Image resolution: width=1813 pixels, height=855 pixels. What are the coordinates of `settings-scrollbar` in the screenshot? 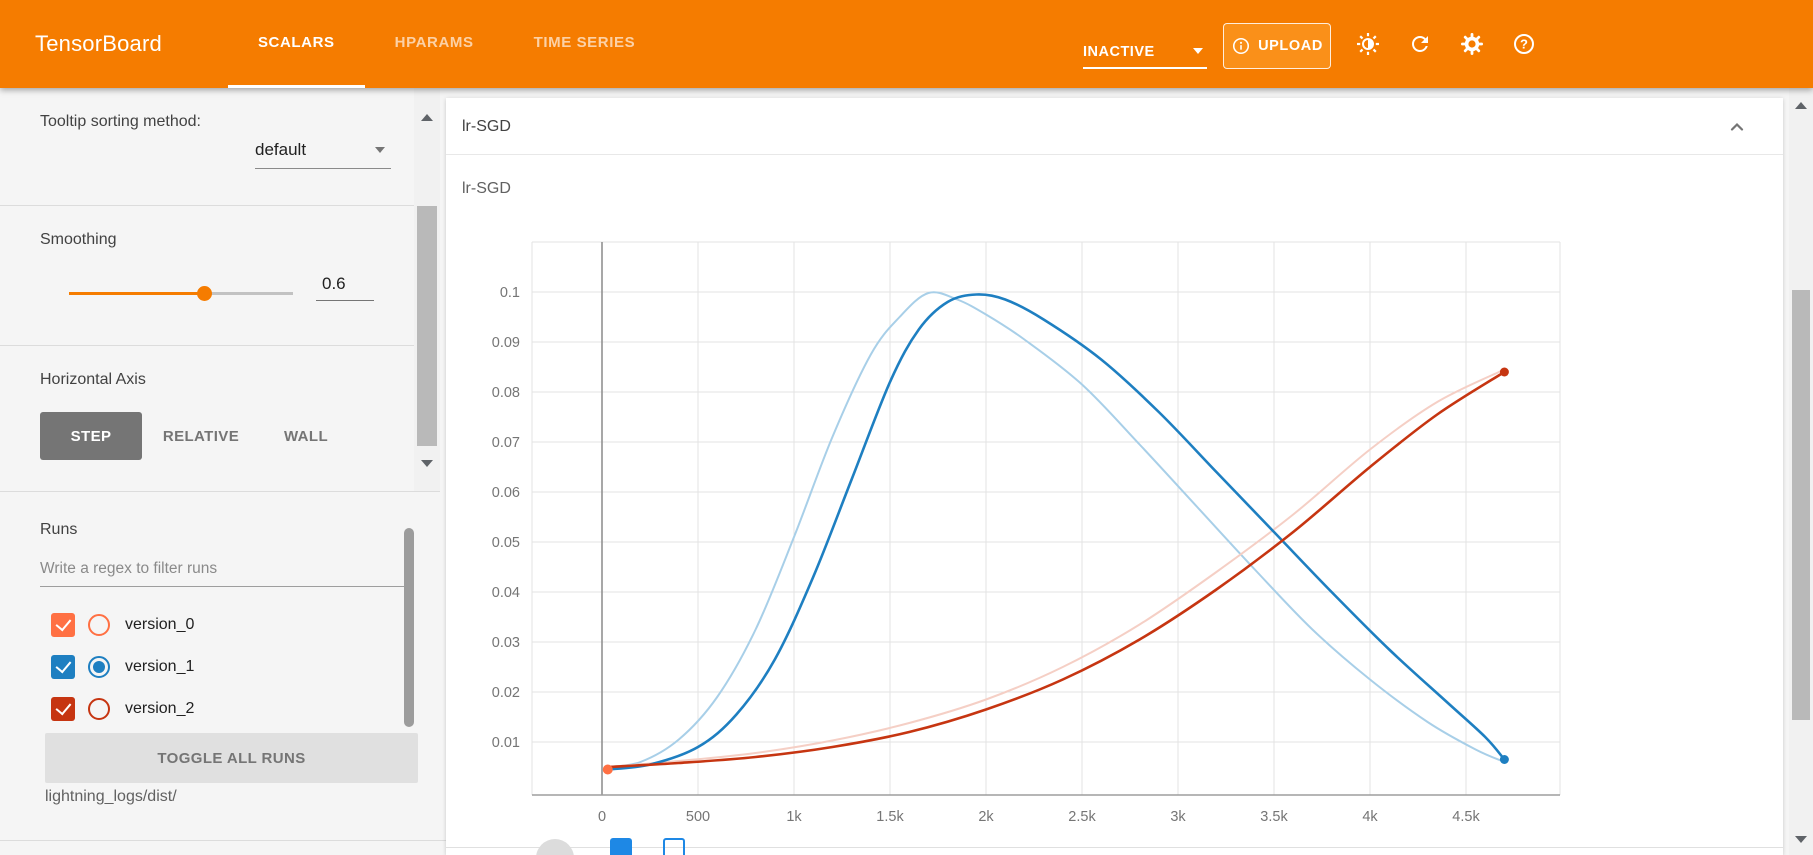 It's located at (427, 289).